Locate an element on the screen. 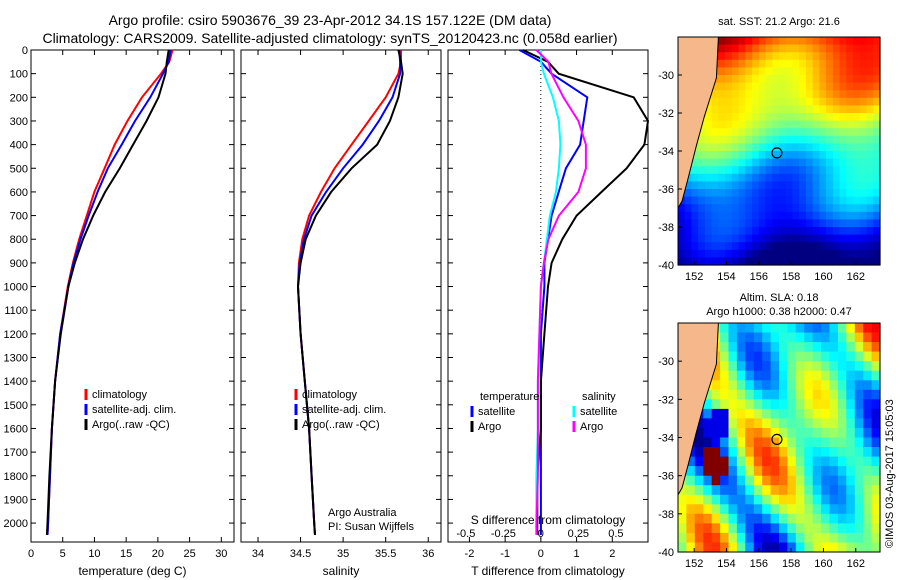  map-x-tick-label: 152 is located at coordinates (694, 564).